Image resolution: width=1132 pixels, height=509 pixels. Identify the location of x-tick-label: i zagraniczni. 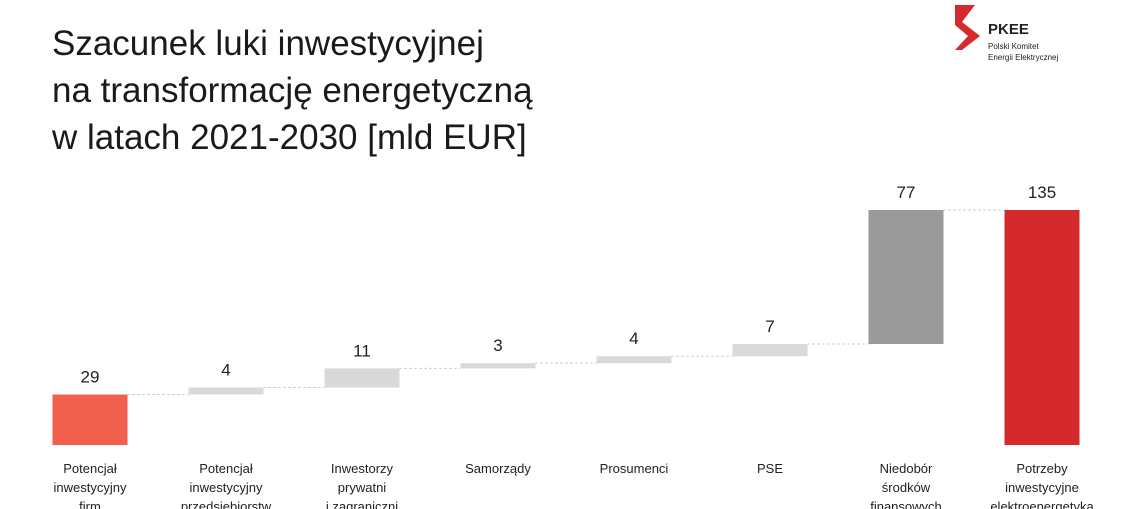
(362, 504).